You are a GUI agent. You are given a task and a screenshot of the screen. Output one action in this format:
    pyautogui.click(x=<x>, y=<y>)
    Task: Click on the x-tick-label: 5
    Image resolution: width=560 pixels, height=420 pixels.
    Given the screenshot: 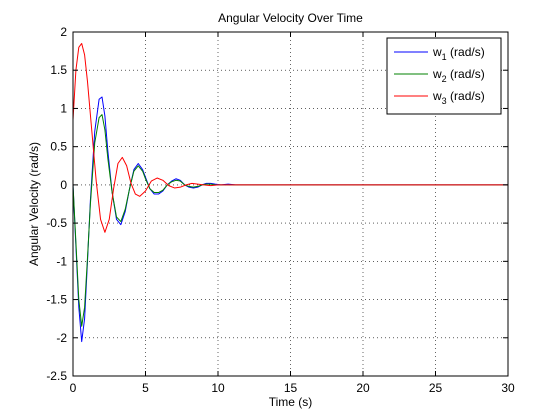 What is the action you would take?
    pyautogui.click(x=145, y=388)
    